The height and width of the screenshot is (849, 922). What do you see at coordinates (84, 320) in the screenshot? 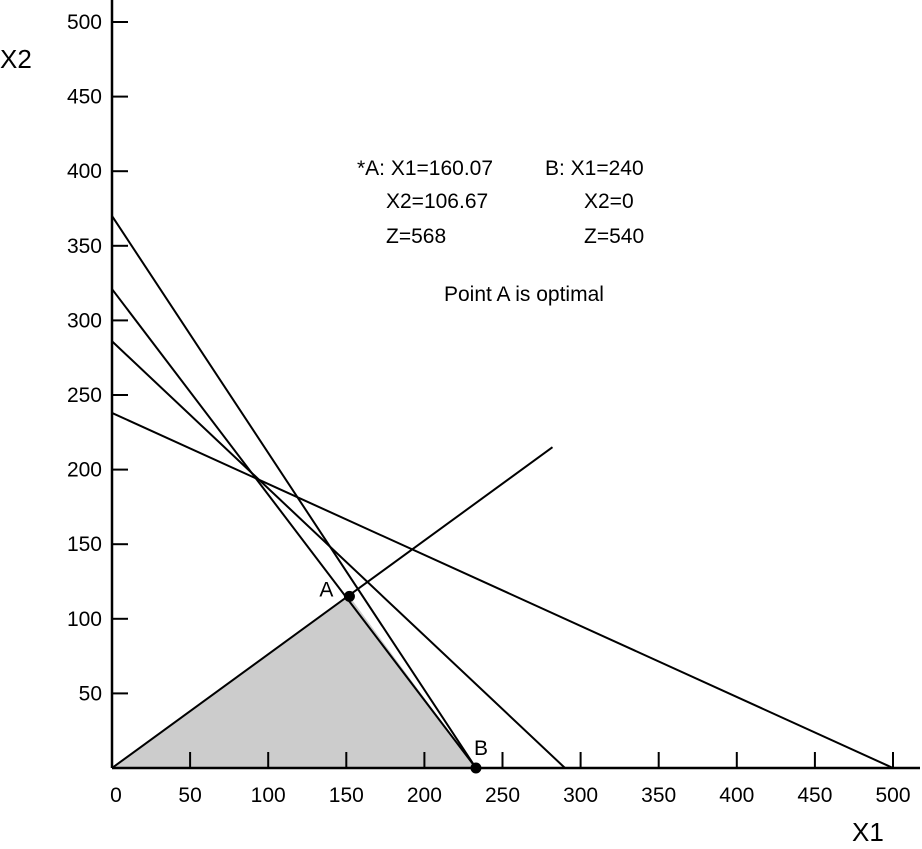
I see `y-tick-label-300: 300` at bounding box center [84, 320].